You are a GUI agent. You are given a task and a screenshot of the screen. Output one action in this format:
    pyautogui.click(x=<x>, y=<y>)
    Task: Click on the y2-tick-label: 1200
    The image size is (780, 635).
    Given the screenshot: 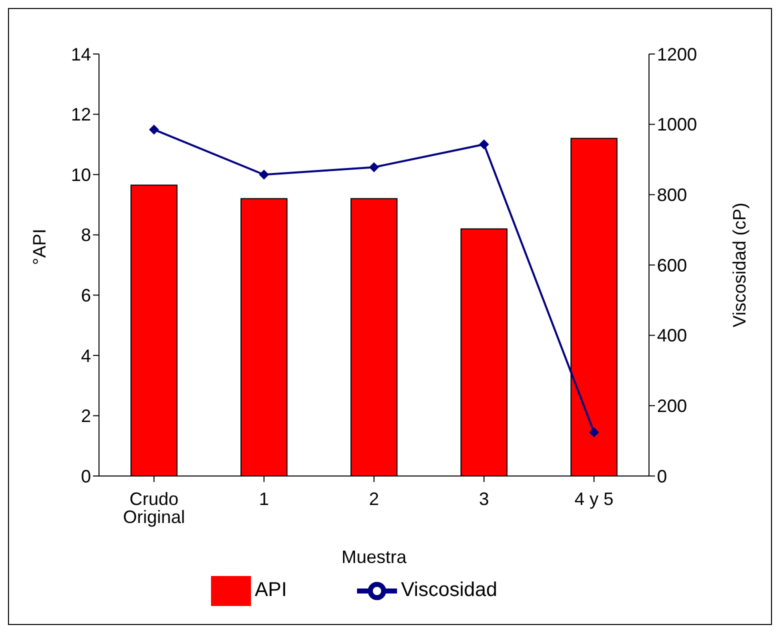 What is the action you would take?
    pyautogui.click(x=677, y=54)
    